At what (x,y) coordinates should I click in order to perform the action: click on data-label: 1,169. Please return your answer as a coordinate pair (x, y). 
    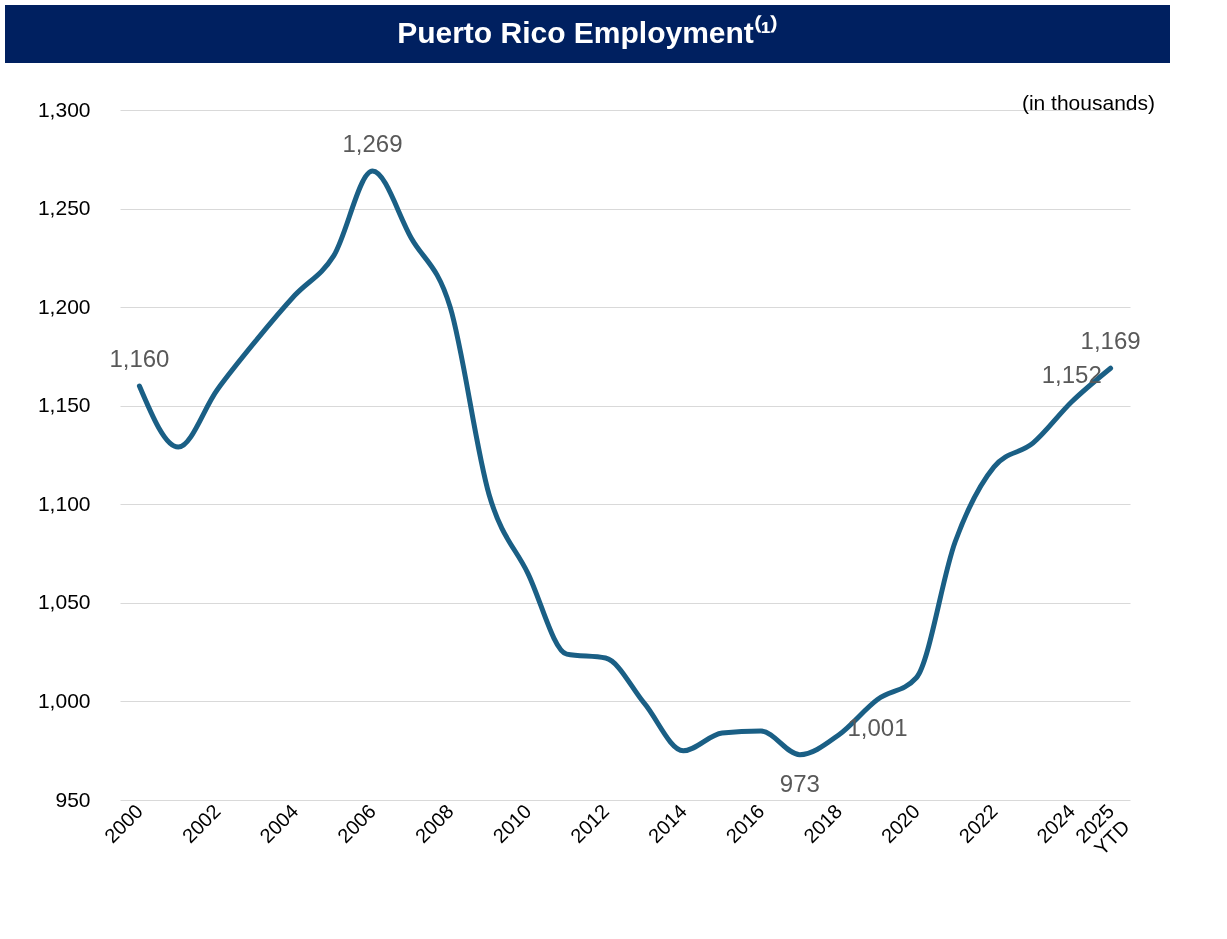
    Looking at the image, I should click on (1110, 341).